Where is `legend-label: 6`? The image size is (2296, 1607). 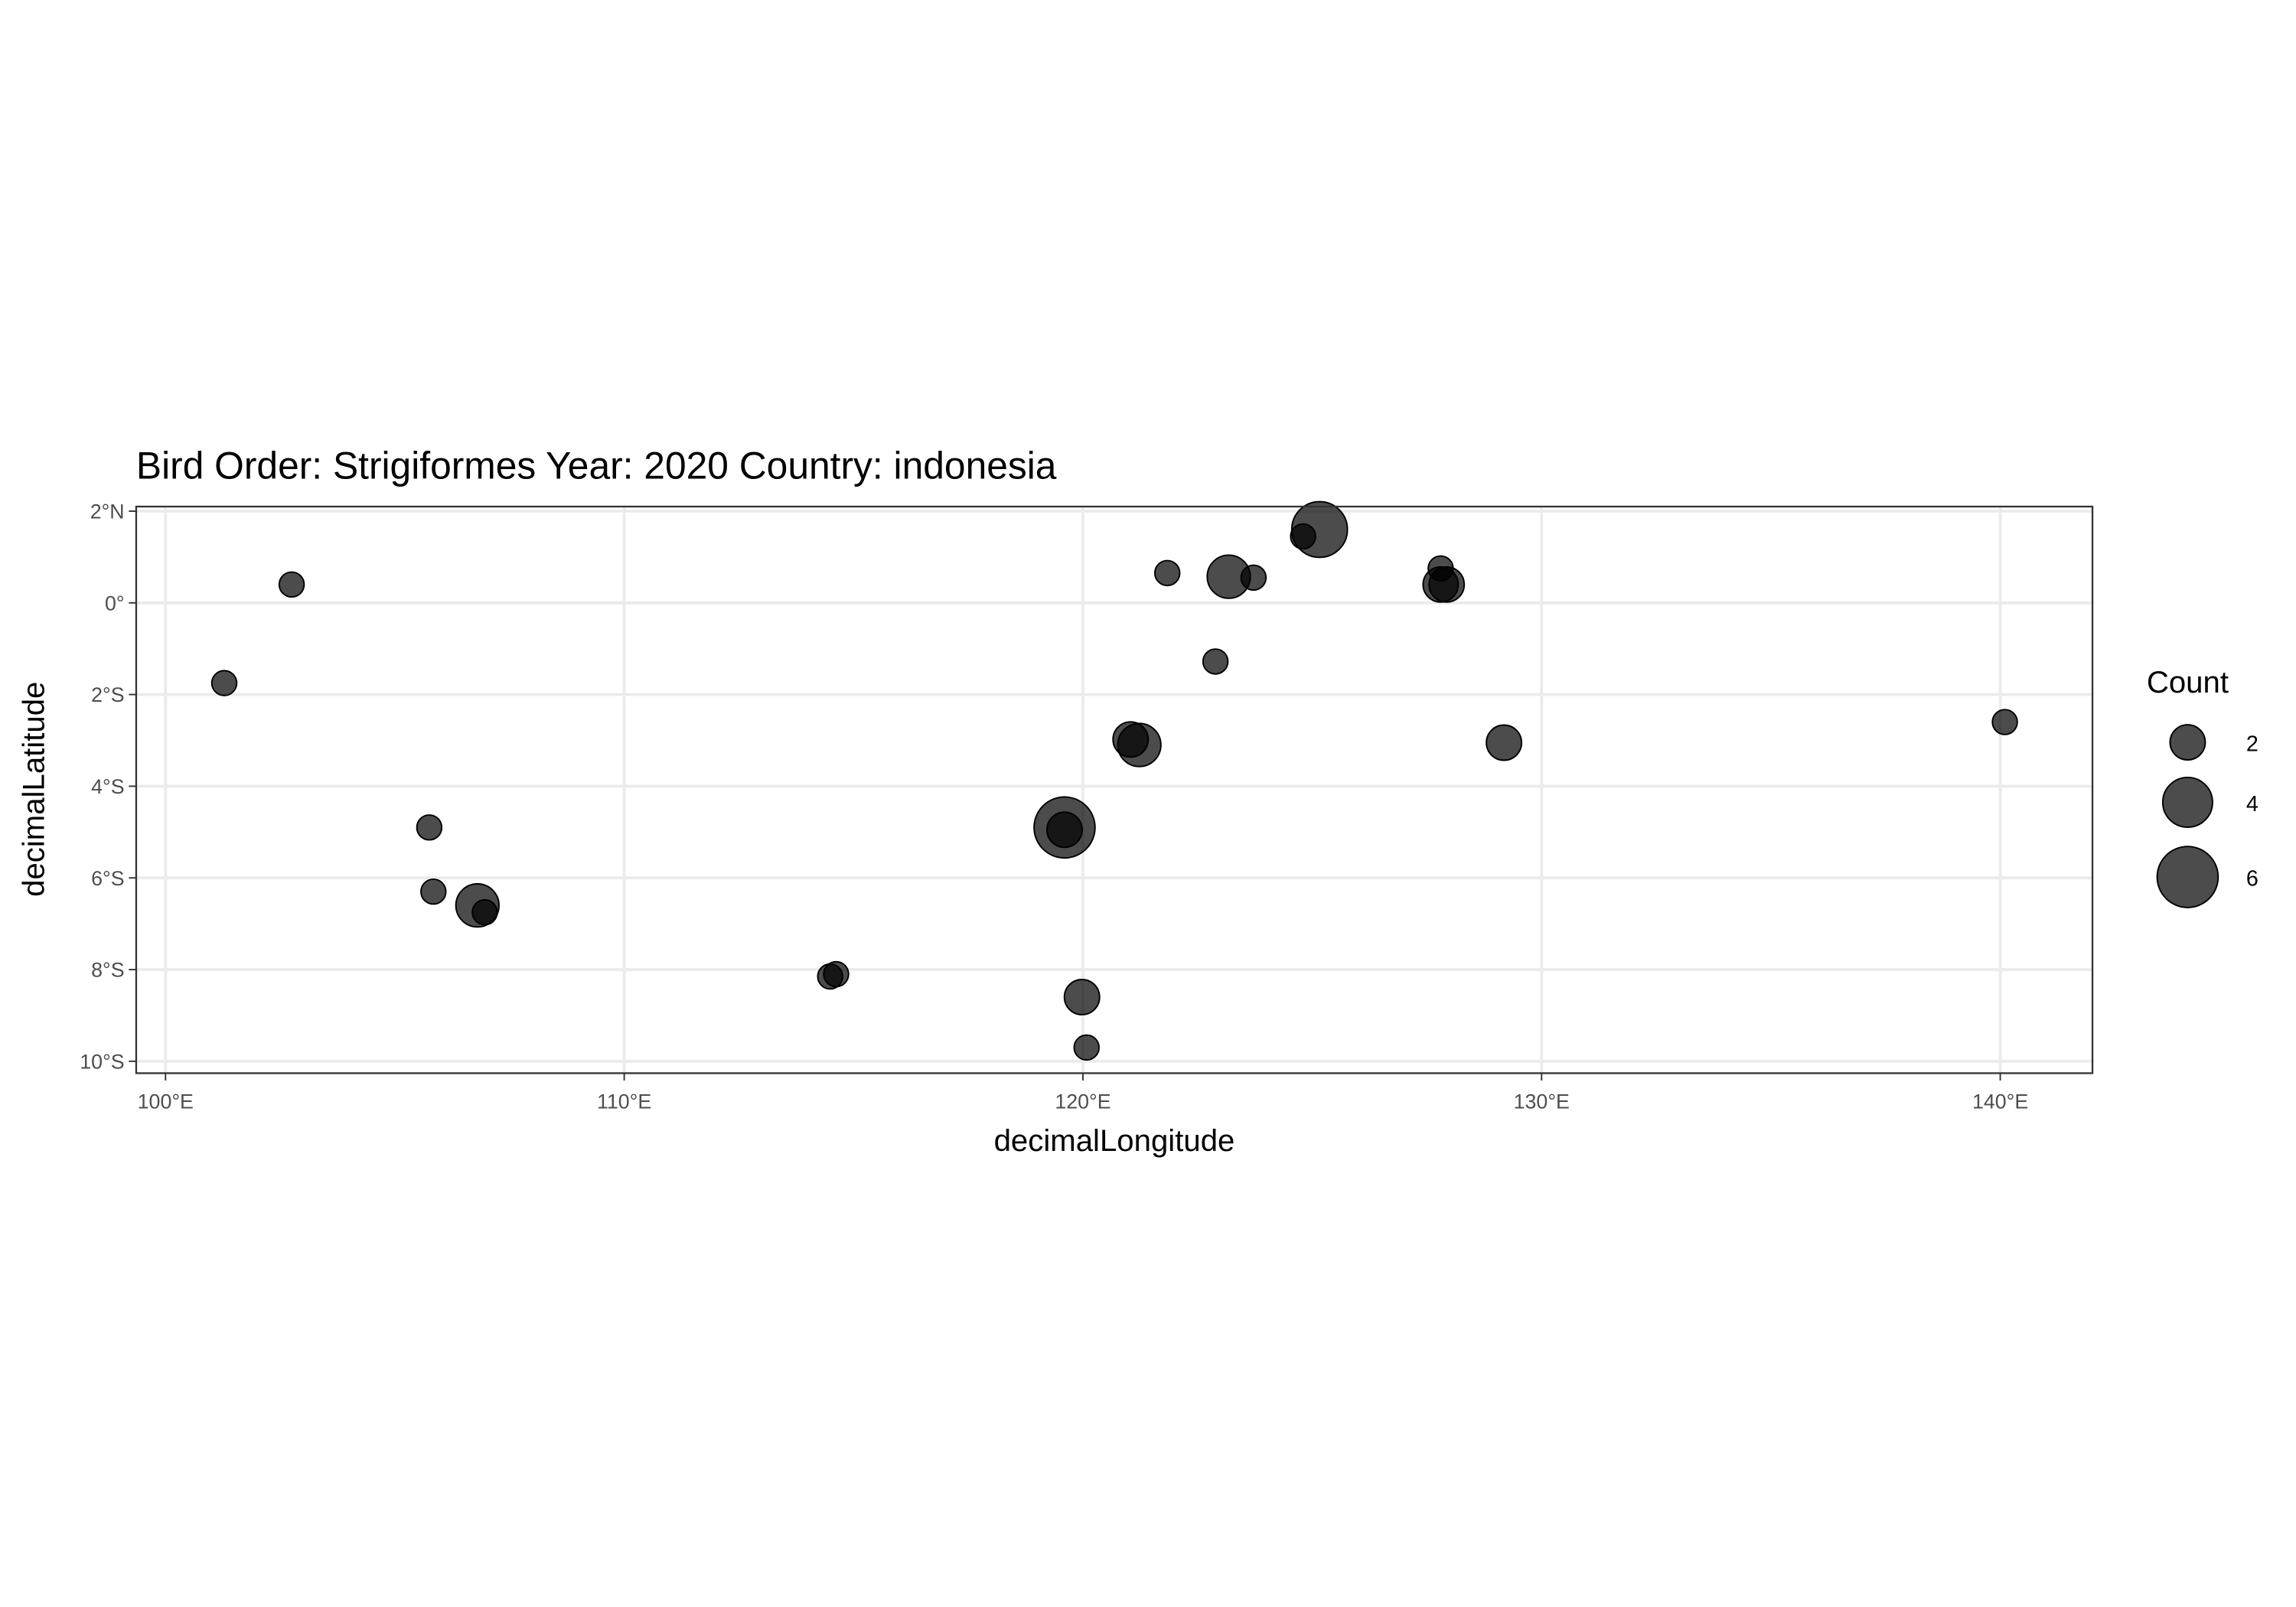 legend-label: 6 is located at coordinates (2252, 879).